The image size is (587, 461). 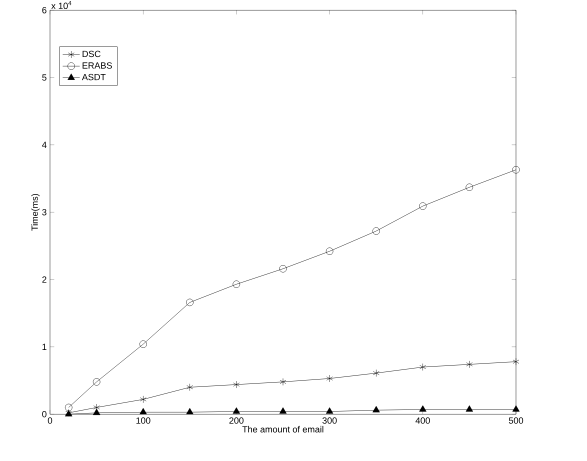 I want to click on y-tick-label: 6, so click(x=44, y=10).